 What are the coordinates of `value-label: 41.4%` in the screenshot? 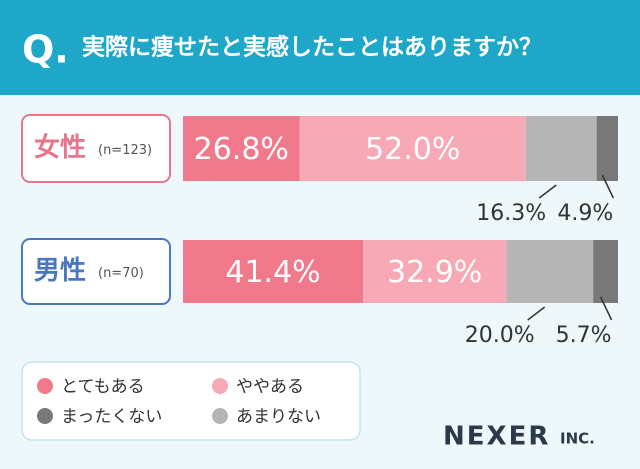 It's located at (272, 272).